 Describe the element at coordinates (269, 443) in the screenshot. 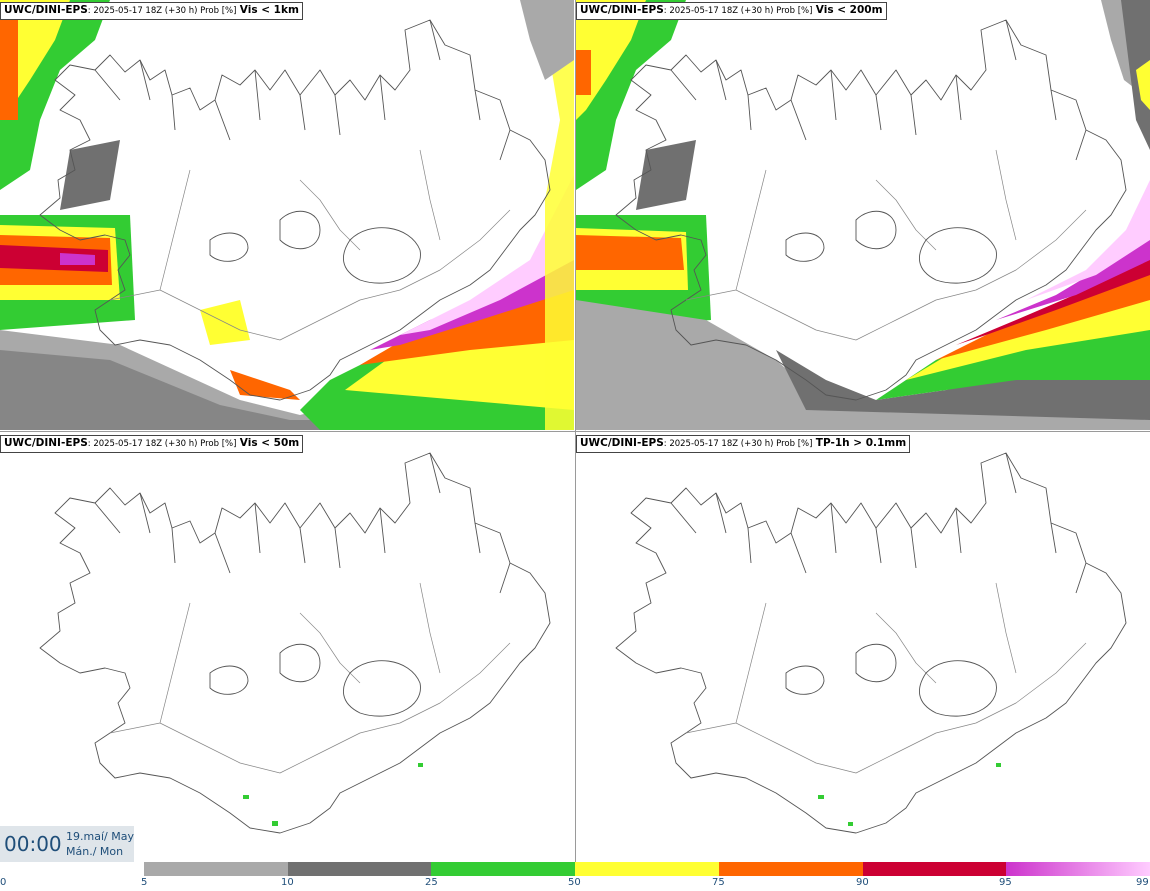

I see `threshold-label: Vis < 50m` at that location.